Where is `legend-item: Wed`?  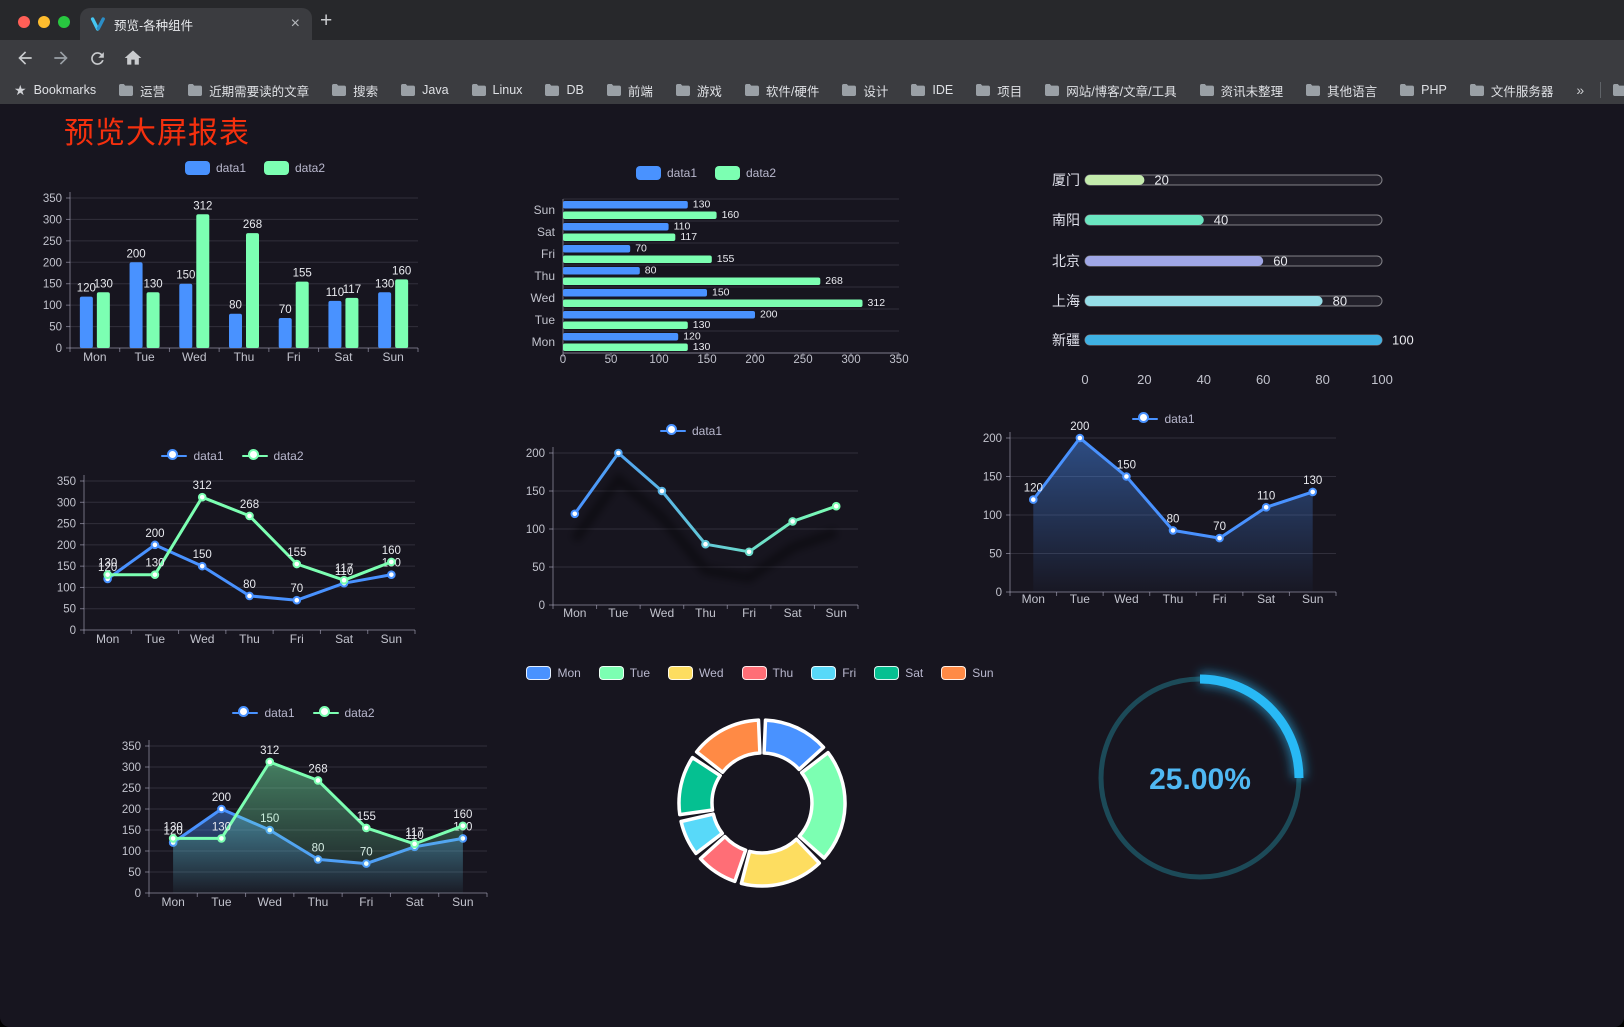
legend-item: Wed is located at coordinates (696, 673).